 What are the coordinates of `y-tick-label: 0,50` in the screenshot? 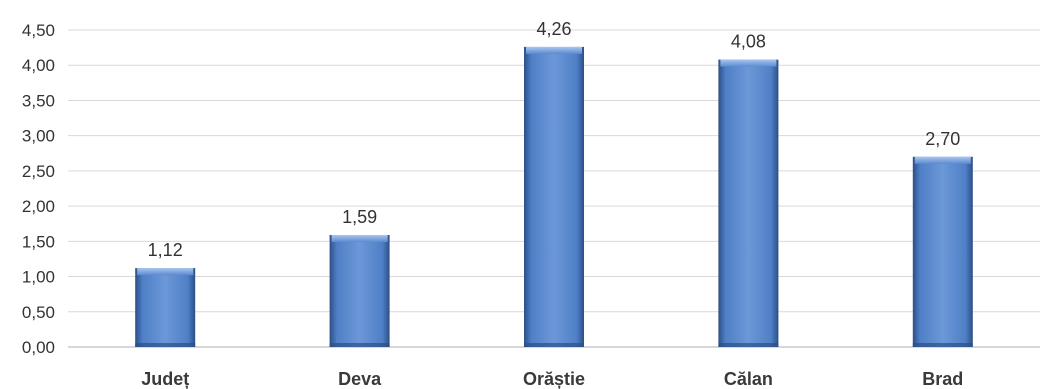 It's located at (38, 312).